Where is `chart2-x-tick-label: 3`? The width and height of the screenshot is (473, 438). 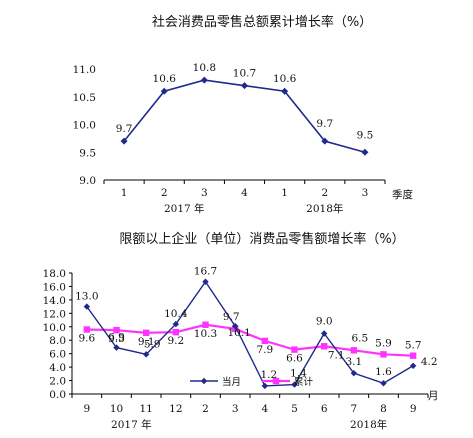
chart2-x-tick-label: 3 is located at coordinates (235, 409).